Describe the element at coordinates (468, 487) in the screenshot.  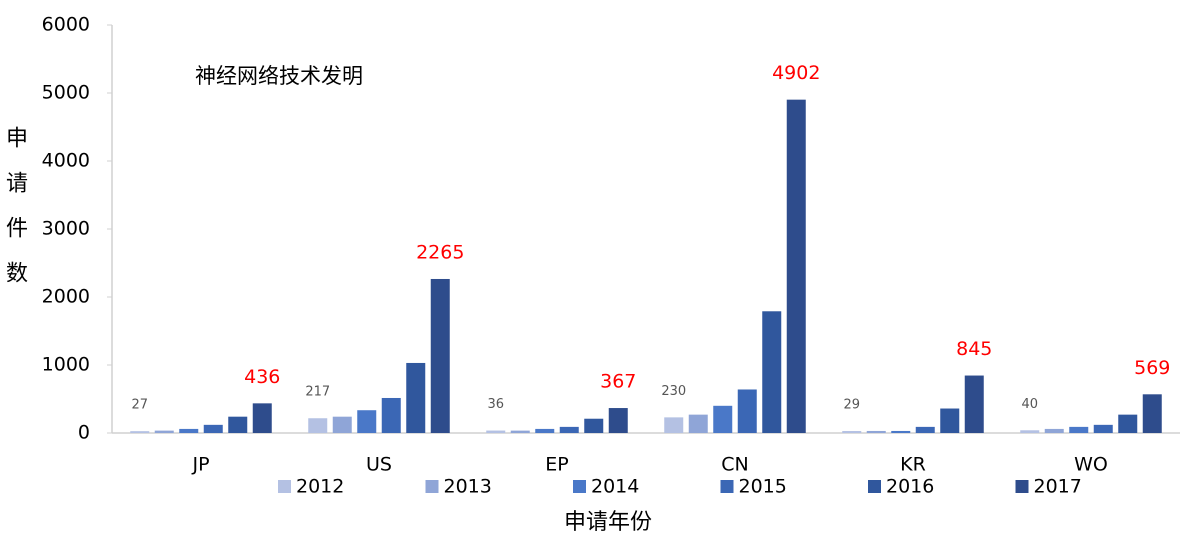
I see `legend-label: 2013` at that location.